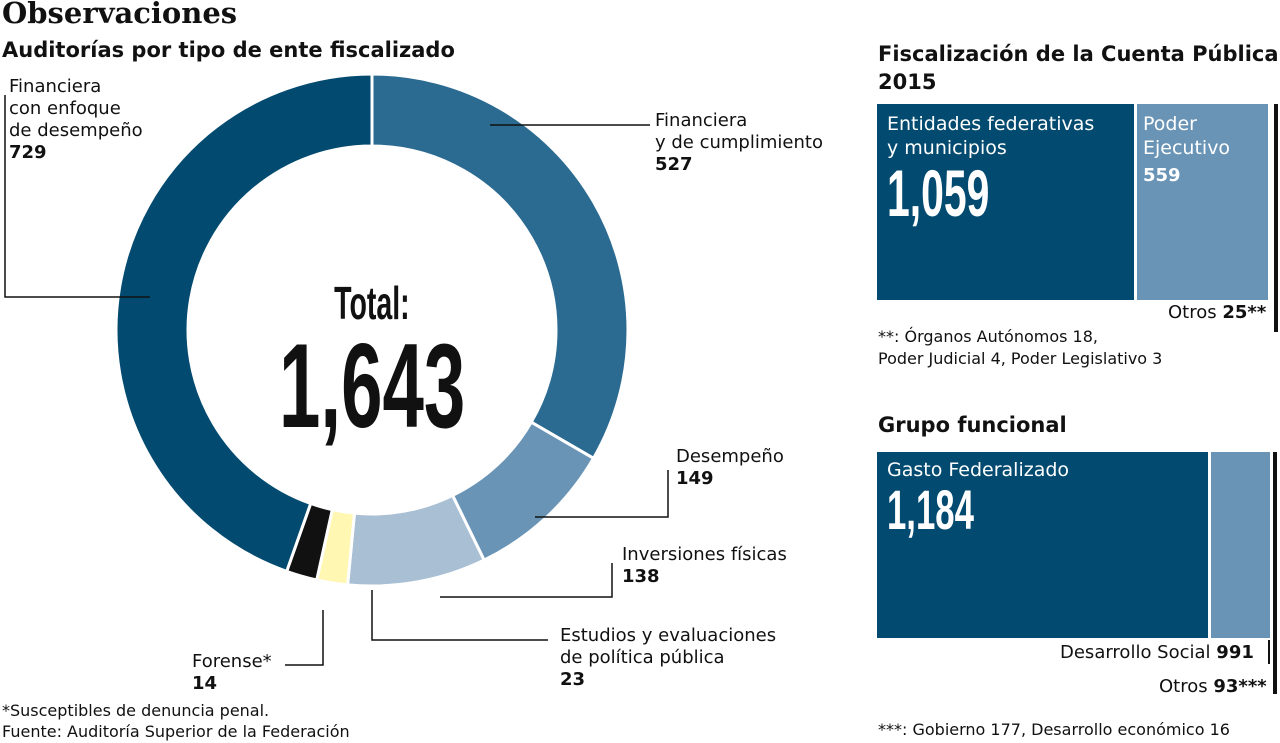  What do you see at coordinates (1202, 202) in the screenshot?
I see `bar-poder-ejecutivo: Poder Ejecutivo 559` at bounding box center [1202, 202].